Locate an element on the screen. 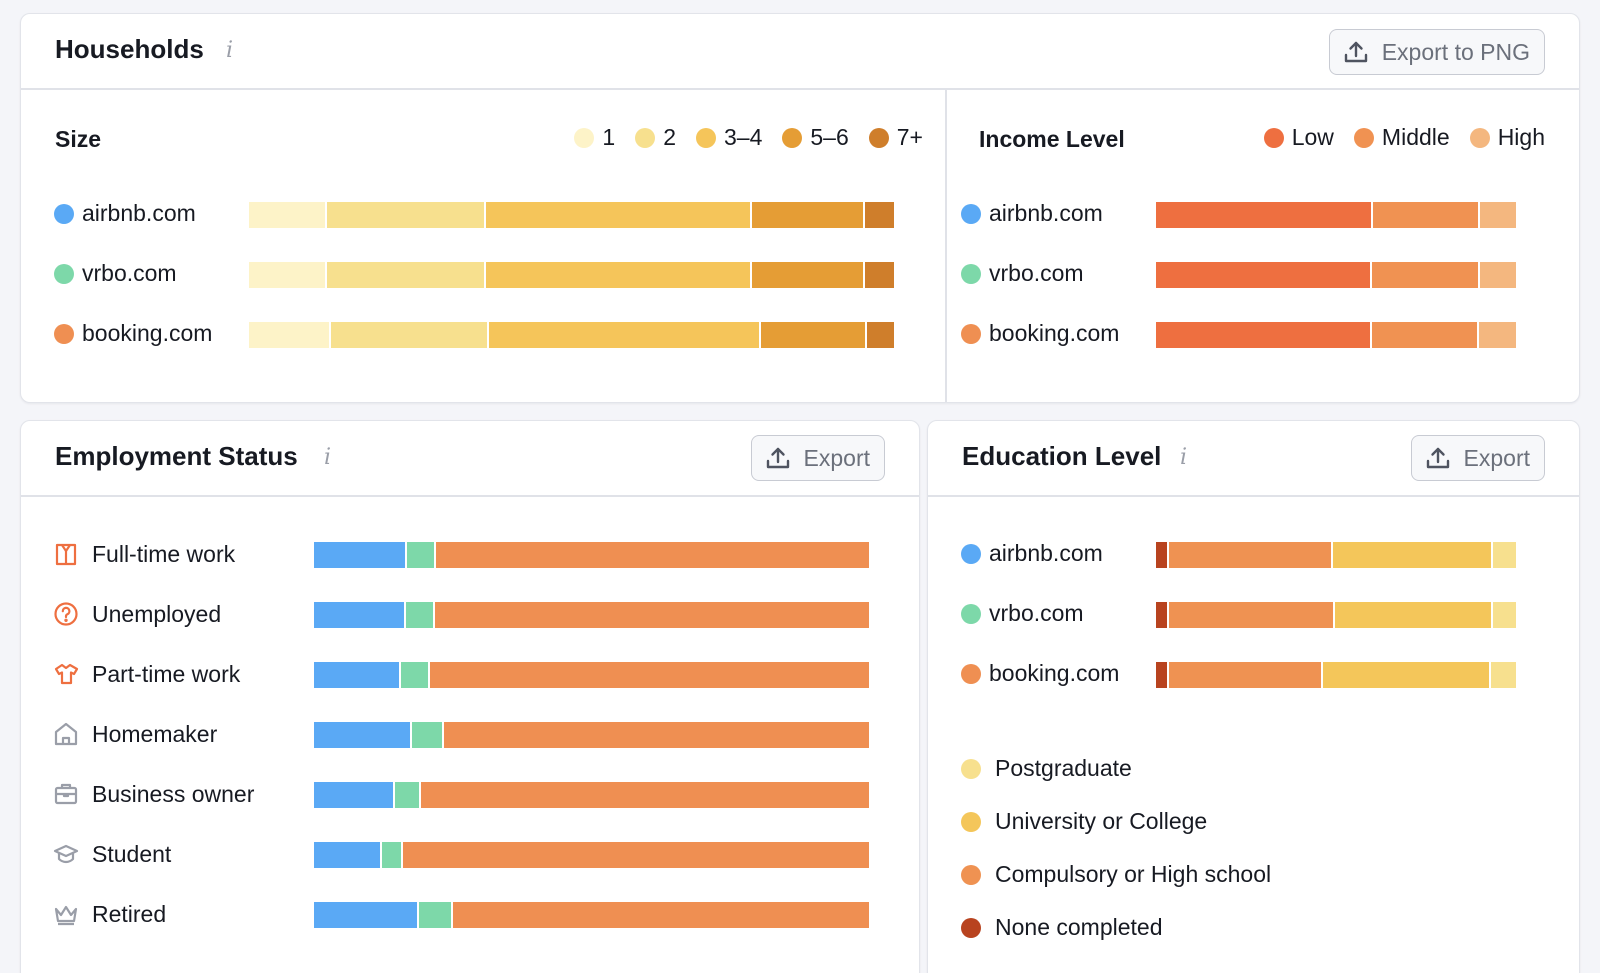  employment-title: Employment Status is located at coordinates (176, 456).